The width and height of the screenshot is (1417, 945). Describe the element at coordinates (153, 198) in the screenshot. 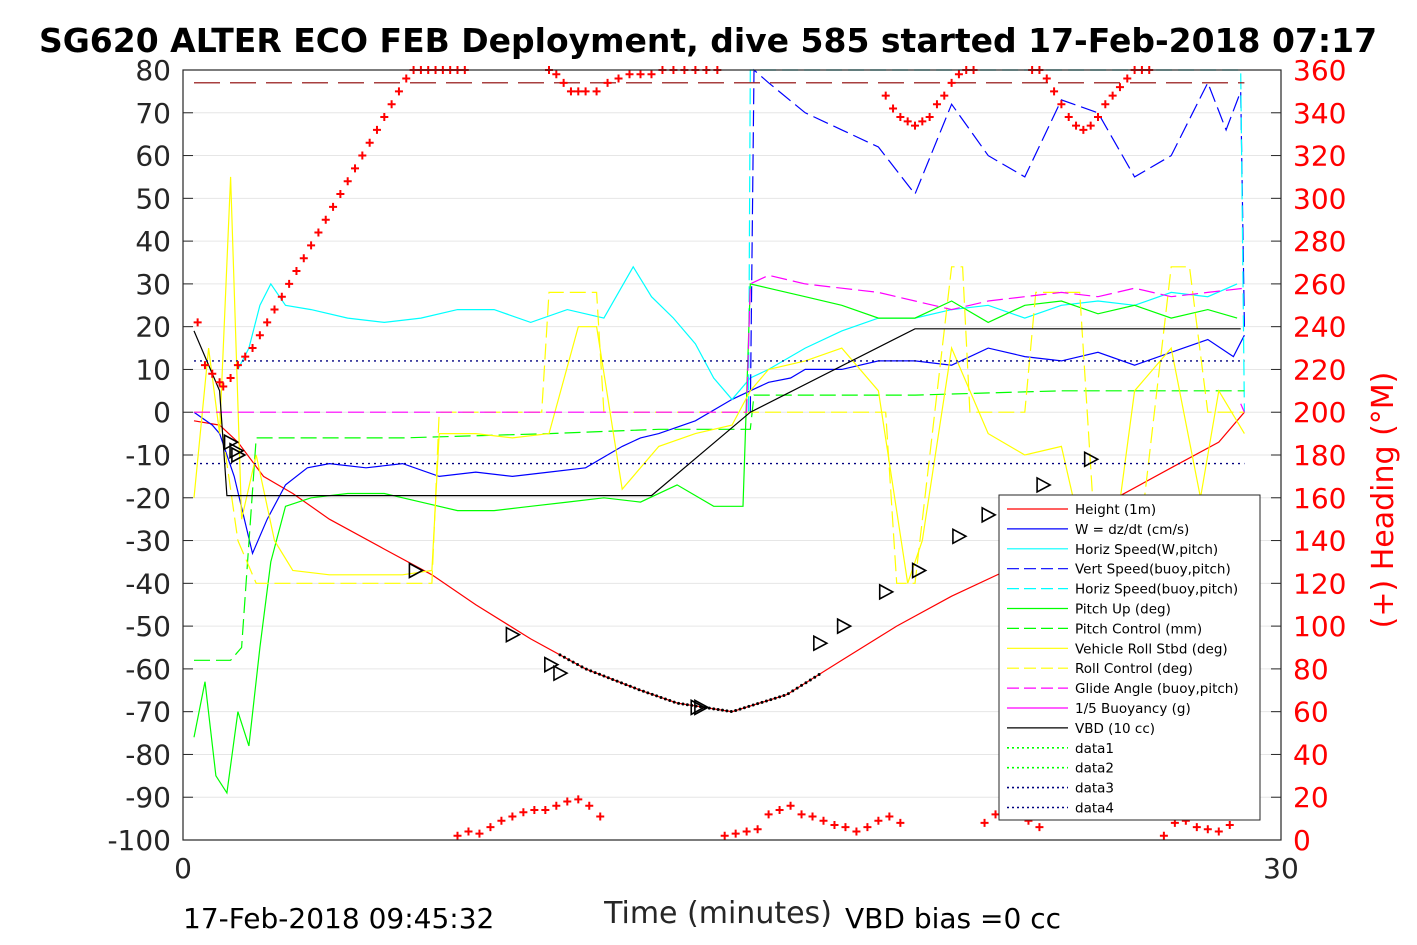

I see `left-tick-label: 50` at that location.